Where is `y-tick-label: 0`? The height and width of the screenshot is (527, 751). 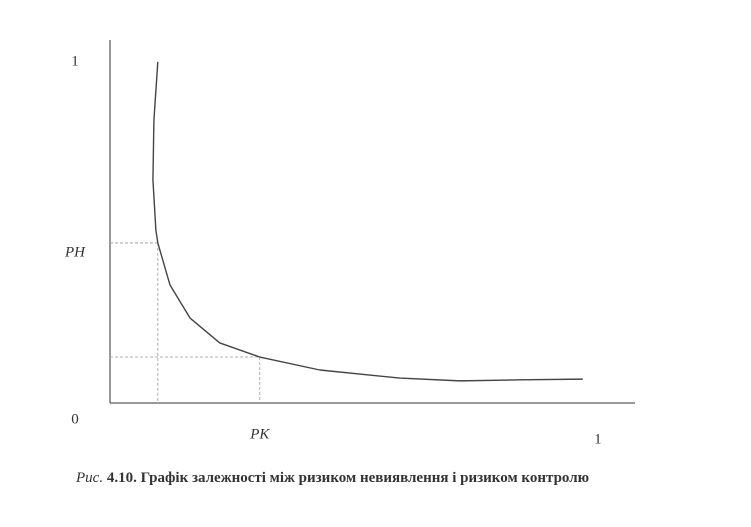
y-tick-label: 0 is located at coordinates (75, 419).